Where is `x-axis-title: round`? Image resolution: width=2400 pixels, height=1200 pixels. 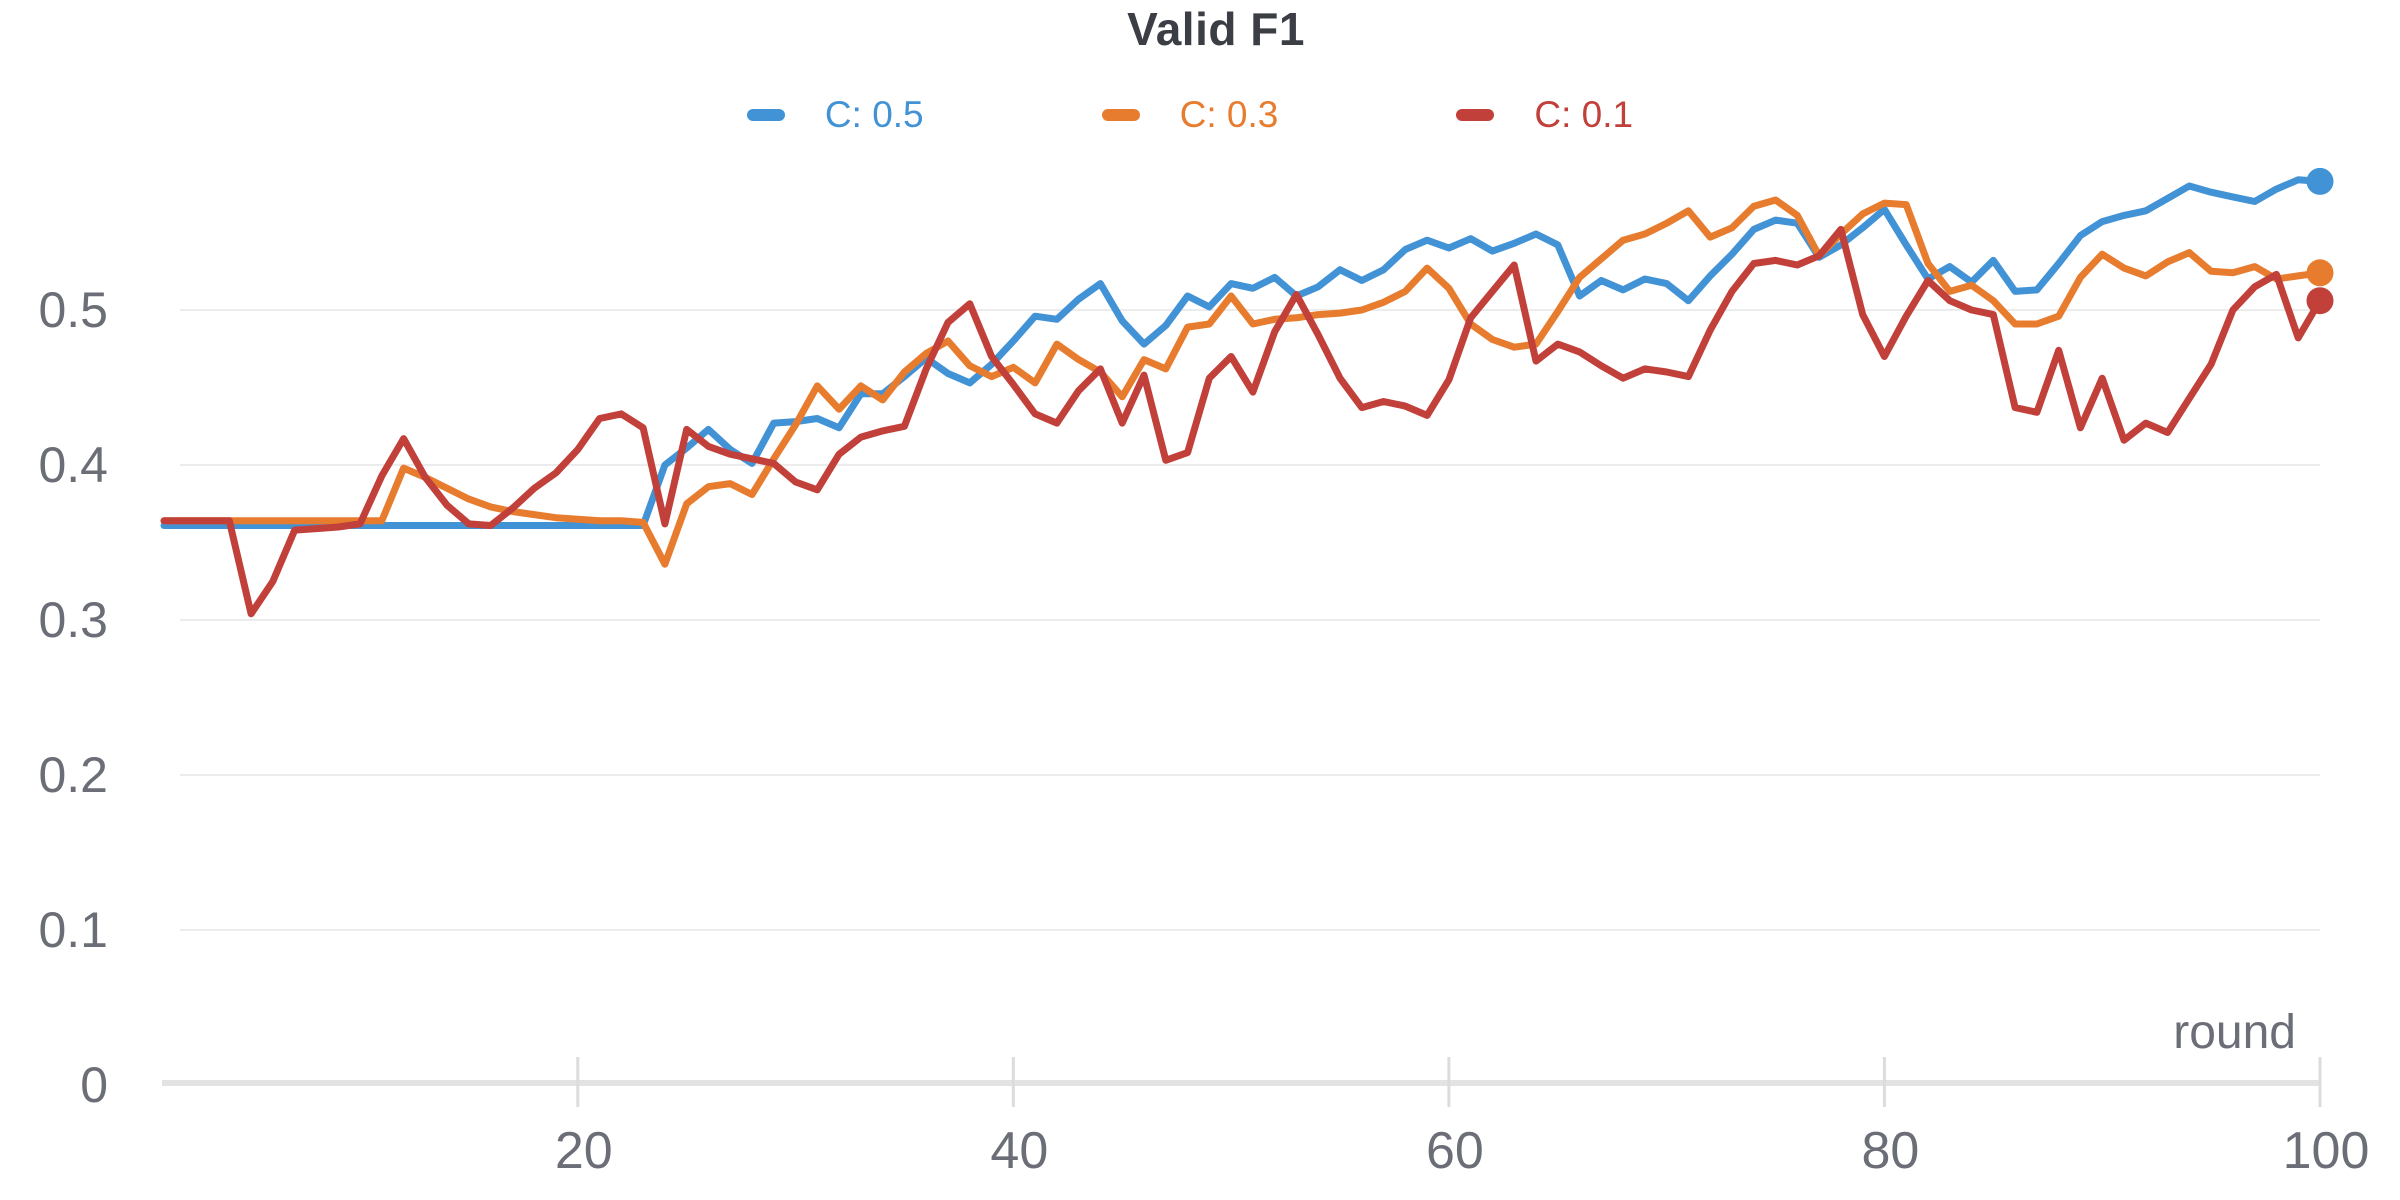
x-axis-title: round is located at coordinates (2234, 1032).